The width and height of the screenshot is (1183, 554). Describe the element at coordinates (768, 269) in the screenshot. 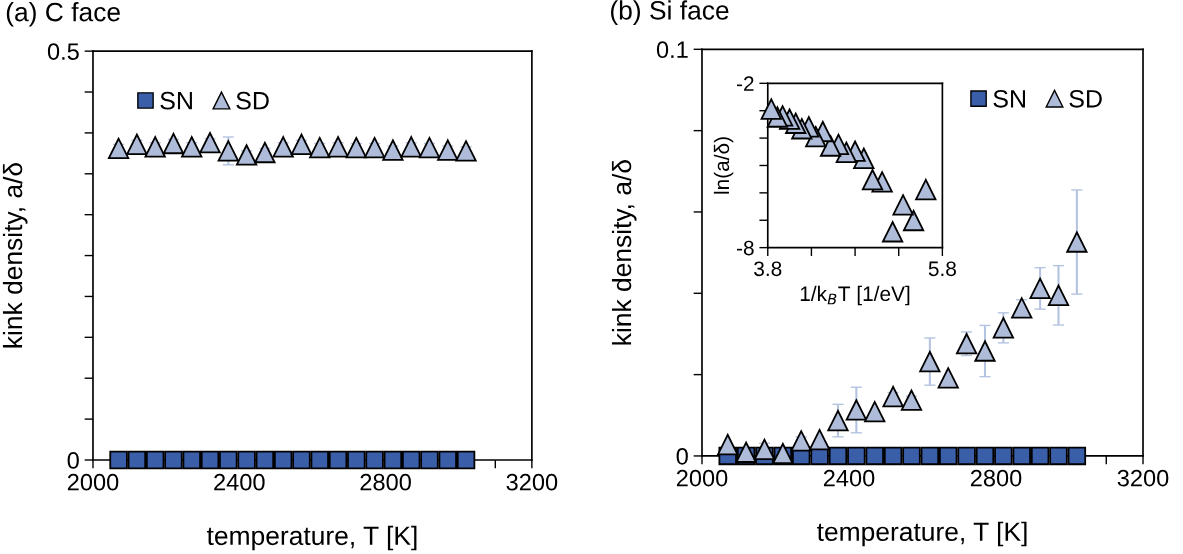

I see `x-tick-label: 3.8` at that location.